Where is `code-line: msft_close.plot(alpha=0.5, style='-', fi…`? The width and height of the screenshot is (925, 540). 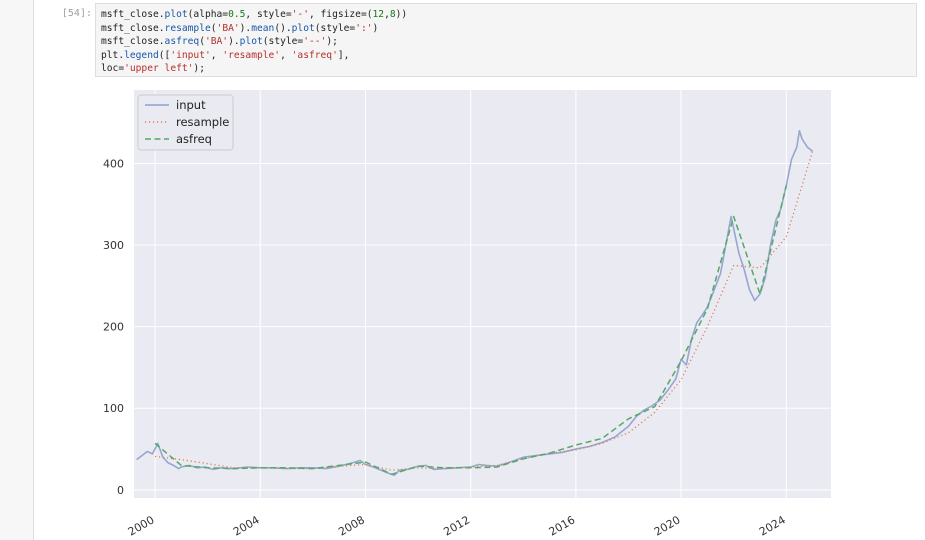 code-line: msft_close.plot(alpha=0.5, style='-', fi… is located at coordinates (508, 15).